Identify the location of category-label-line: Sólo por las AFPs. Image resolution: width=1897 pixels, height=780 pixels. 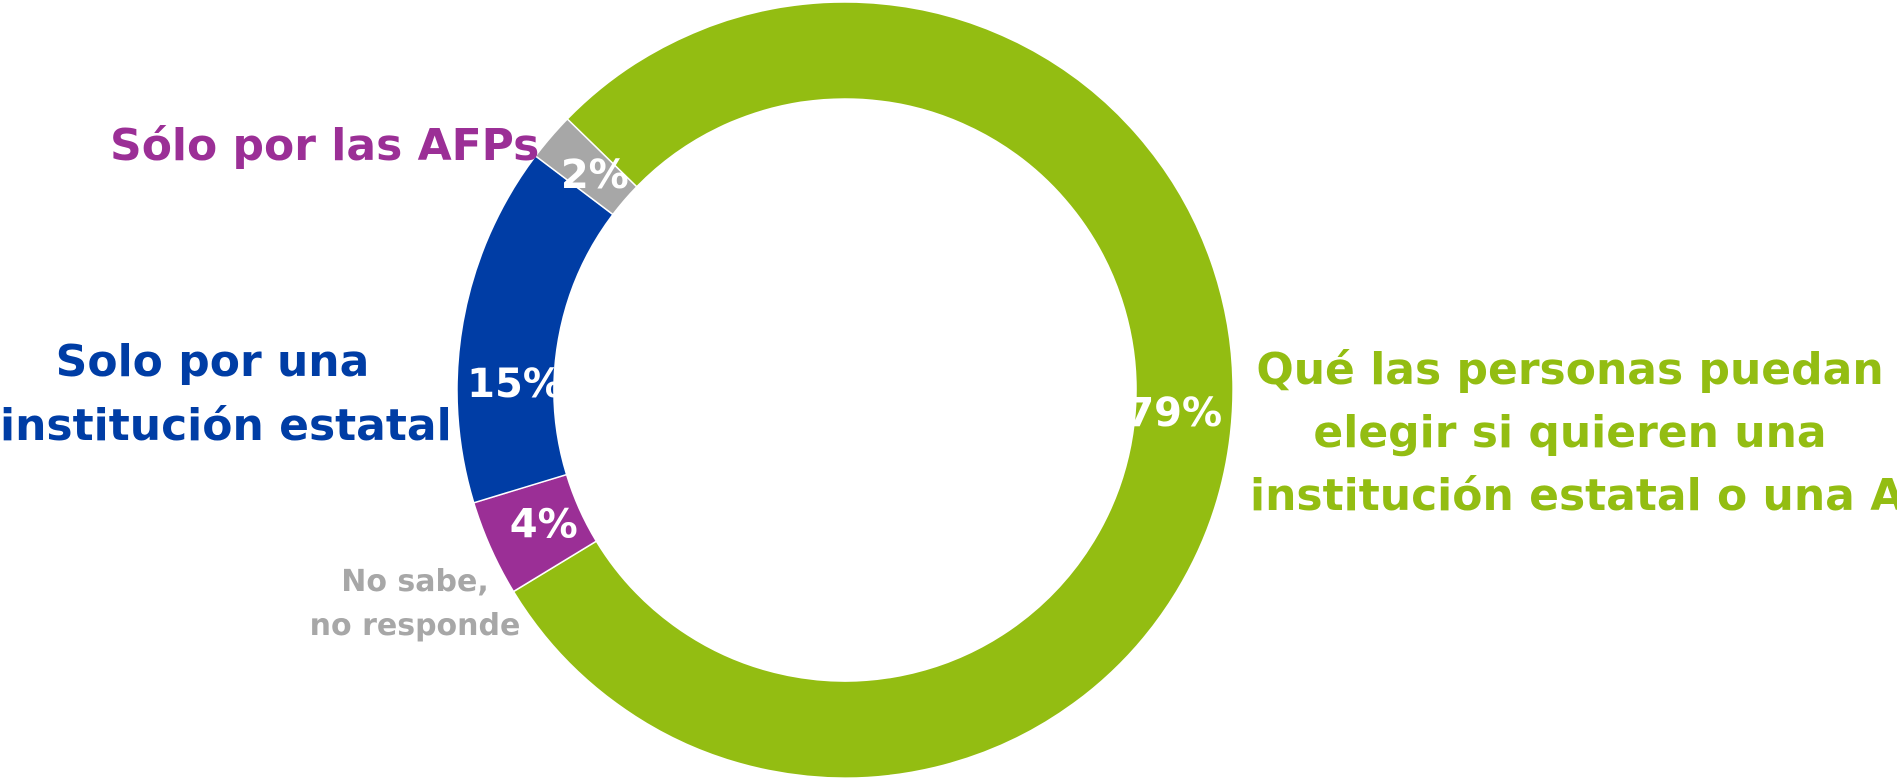
(325, 145).